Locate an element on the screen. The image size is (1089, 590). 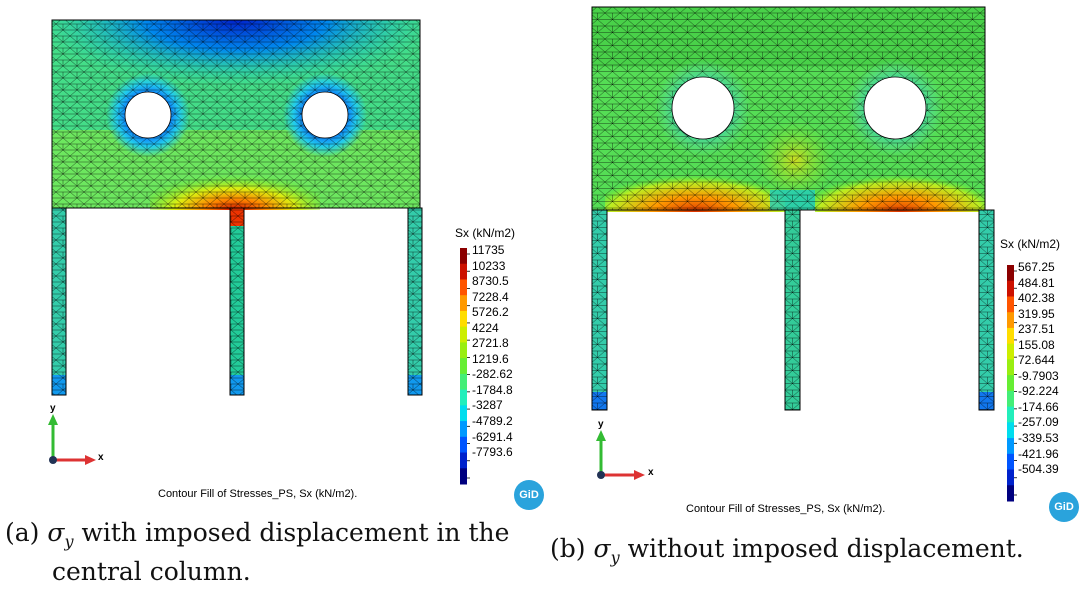
axis-x-label-a: x is located at coordinates (101, 457).